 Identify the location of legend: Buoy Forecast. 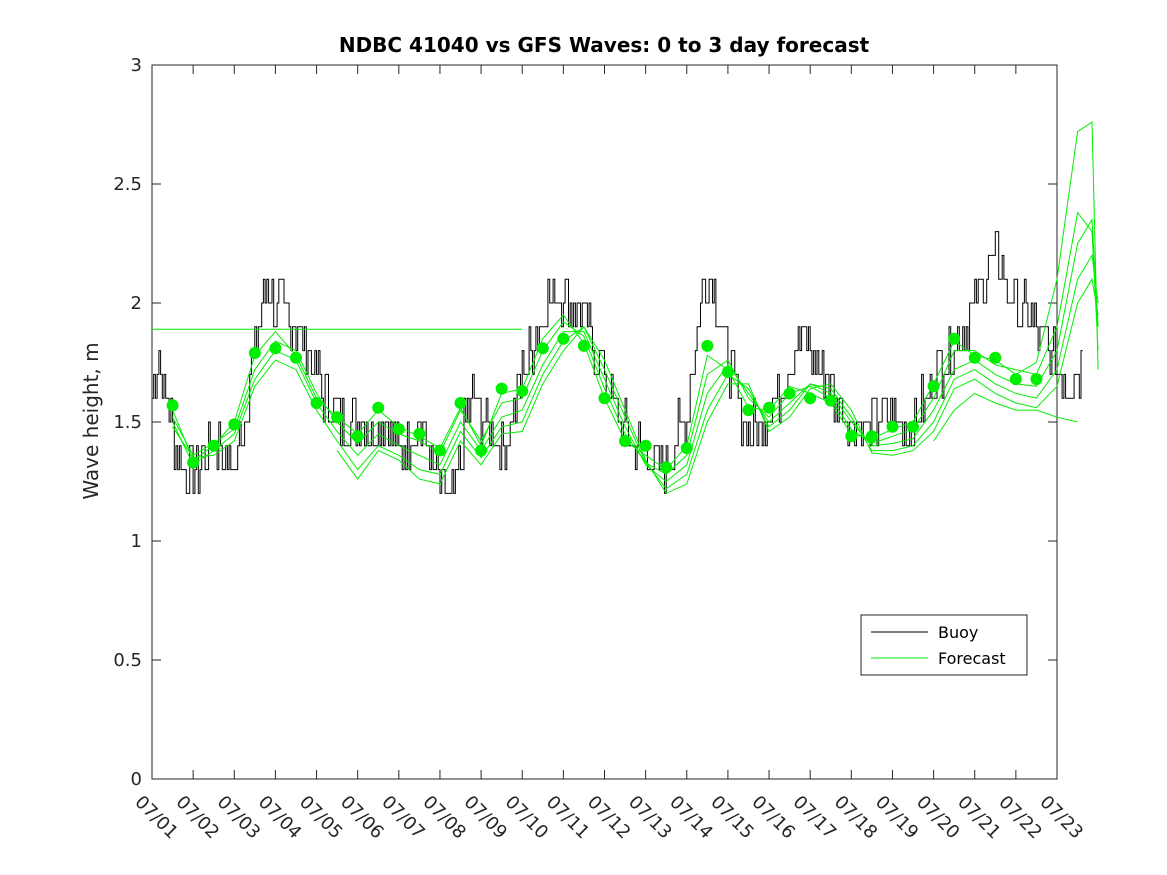
(944, 645).